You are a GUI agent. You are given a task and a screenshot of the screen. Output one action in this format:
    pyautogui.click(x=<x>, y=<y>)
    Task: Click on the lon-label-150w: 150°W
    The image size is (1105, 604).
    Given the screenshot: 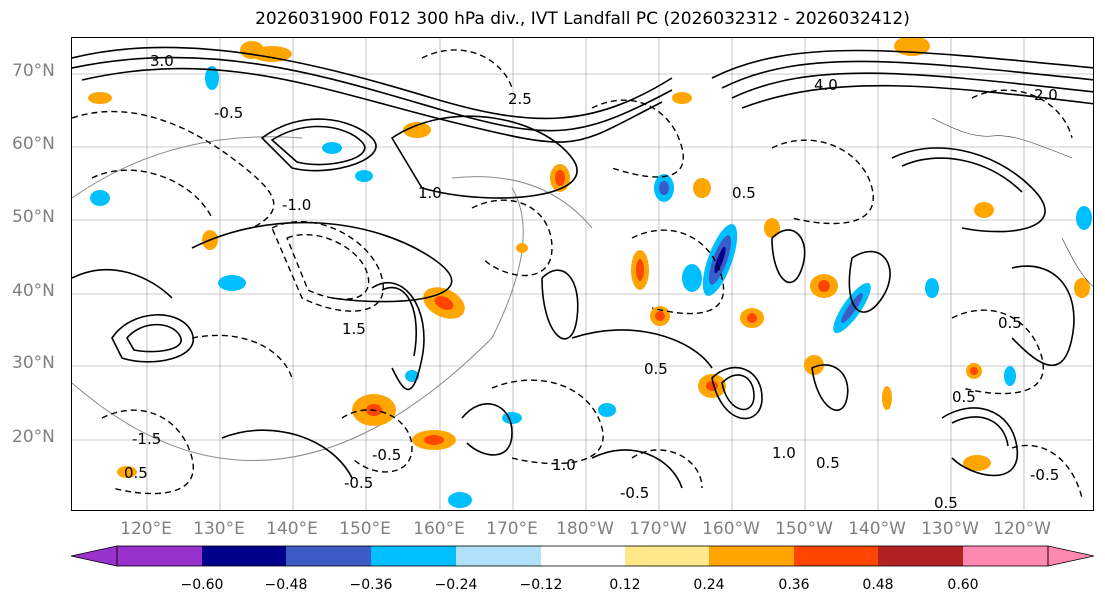 What is the action you would take?
    pyautogui.click(x=804, y=529)
    